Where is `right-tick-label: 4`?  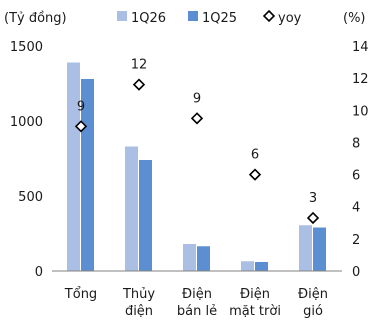
right-tick-label: 4 is located at coordinates (356, 208).